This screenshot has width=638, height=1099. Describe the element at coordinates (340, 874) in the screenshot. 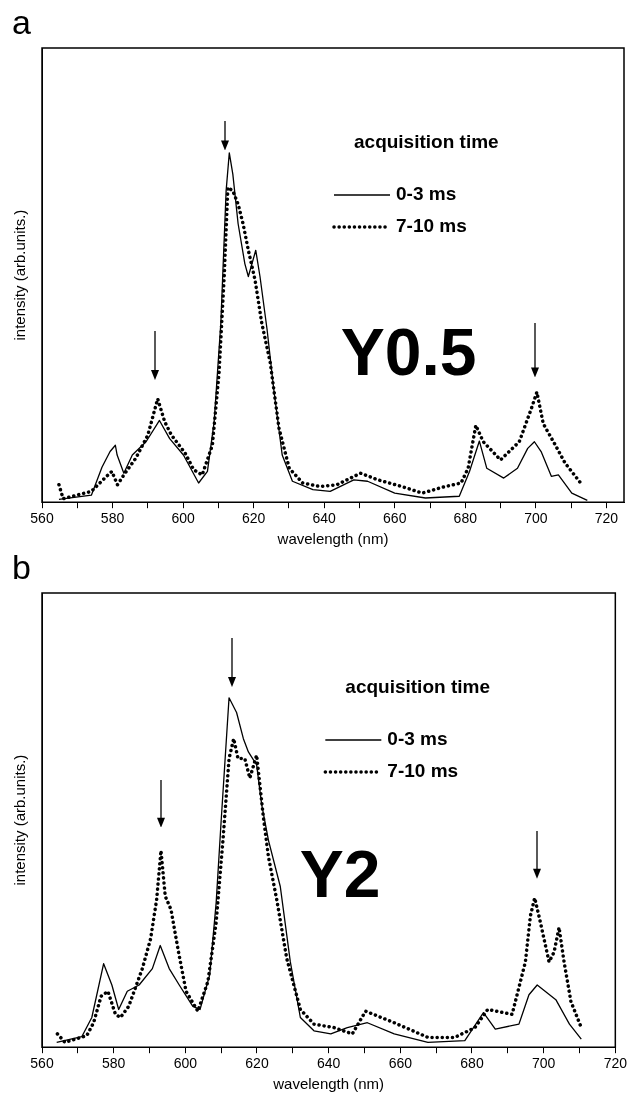

I see `annotation: Y2` at that location.